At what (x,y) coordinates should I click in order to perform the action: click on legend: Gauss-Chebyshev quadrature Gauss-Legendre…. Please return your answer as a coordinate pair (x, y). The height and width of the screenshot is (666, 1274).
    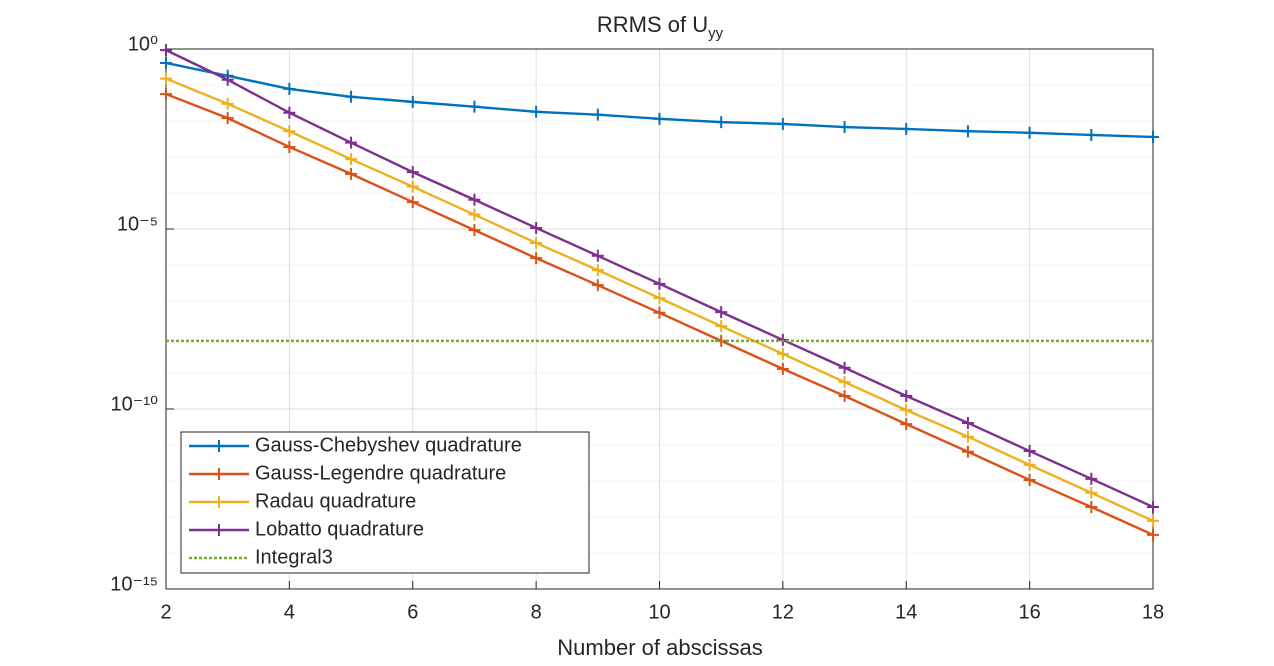
    Looking at the image, I should click on (385, 502).